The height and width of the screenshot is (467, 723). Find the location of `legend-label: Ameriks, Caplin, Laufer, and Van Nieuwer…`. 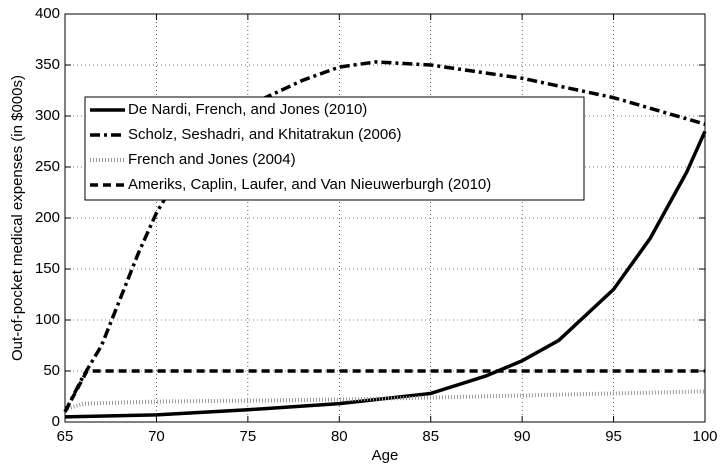

legend-label: Ameriks, Caplin, Laufer, and Van Nieuwer… is located at coordinates (309, 184).